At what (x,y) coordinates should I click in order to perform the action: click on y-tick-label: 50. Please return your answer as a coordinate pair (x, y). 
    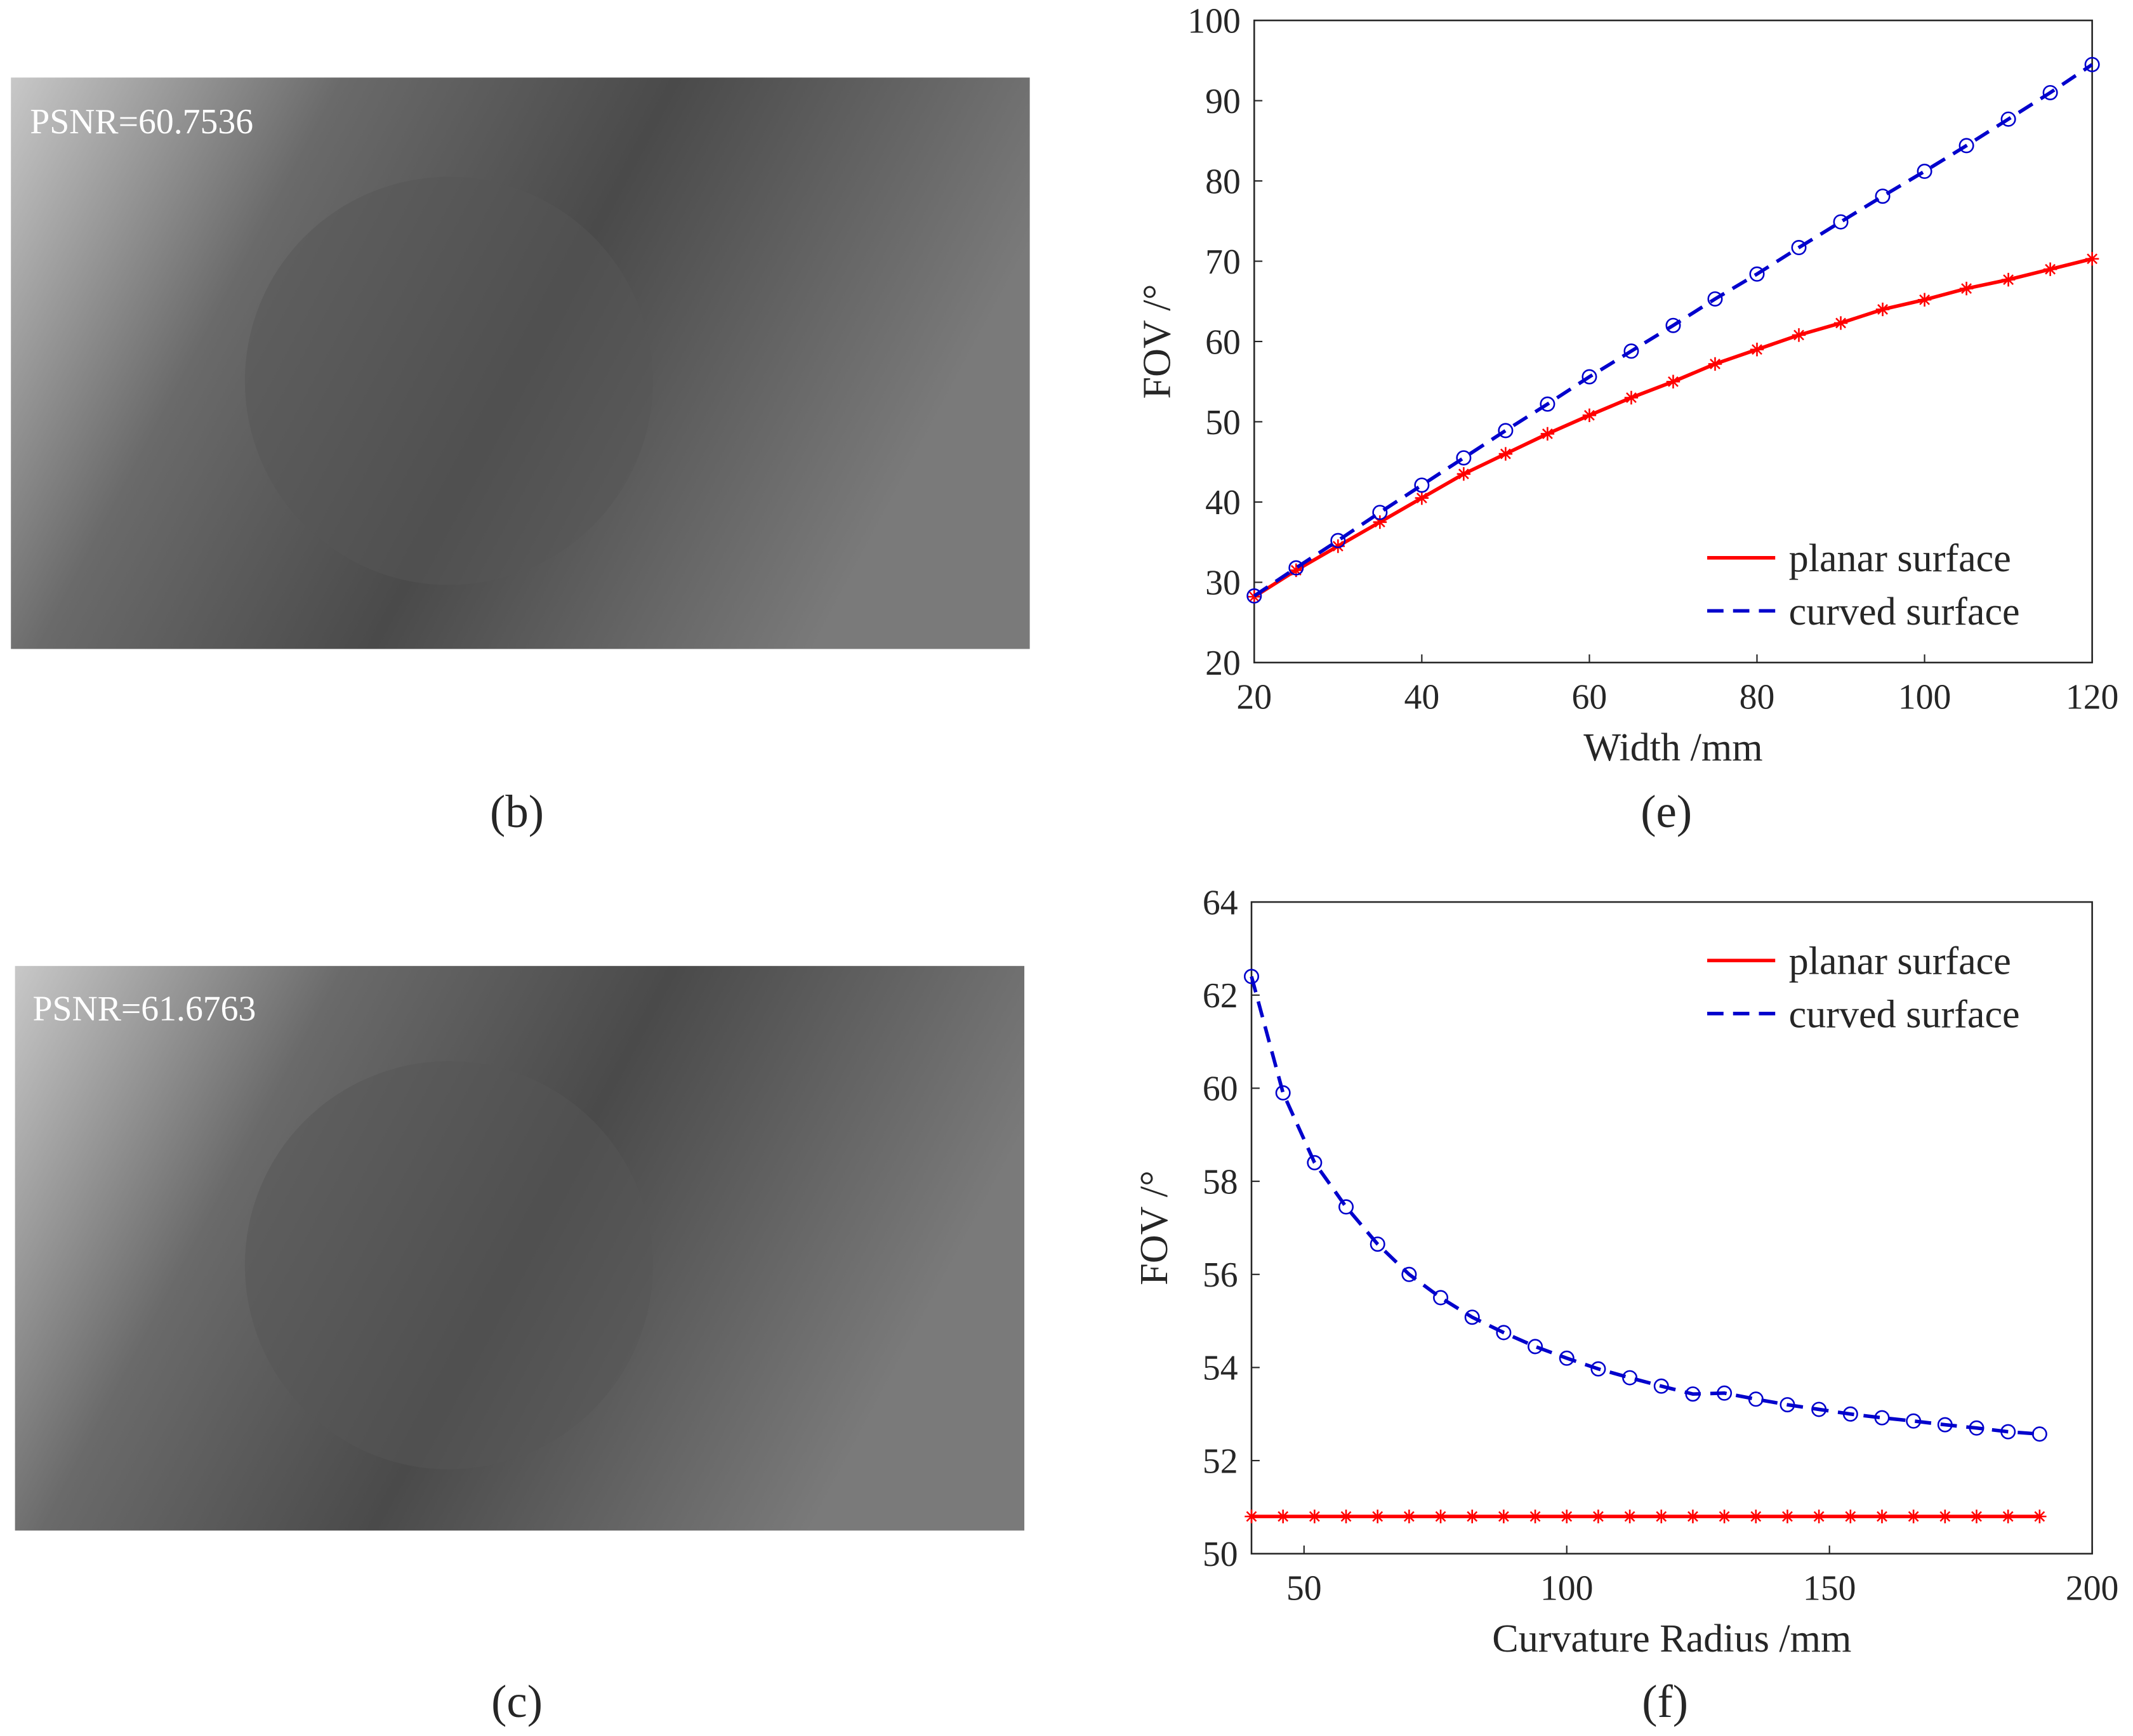
    Looking at the image, I should click on (1220, 1554).